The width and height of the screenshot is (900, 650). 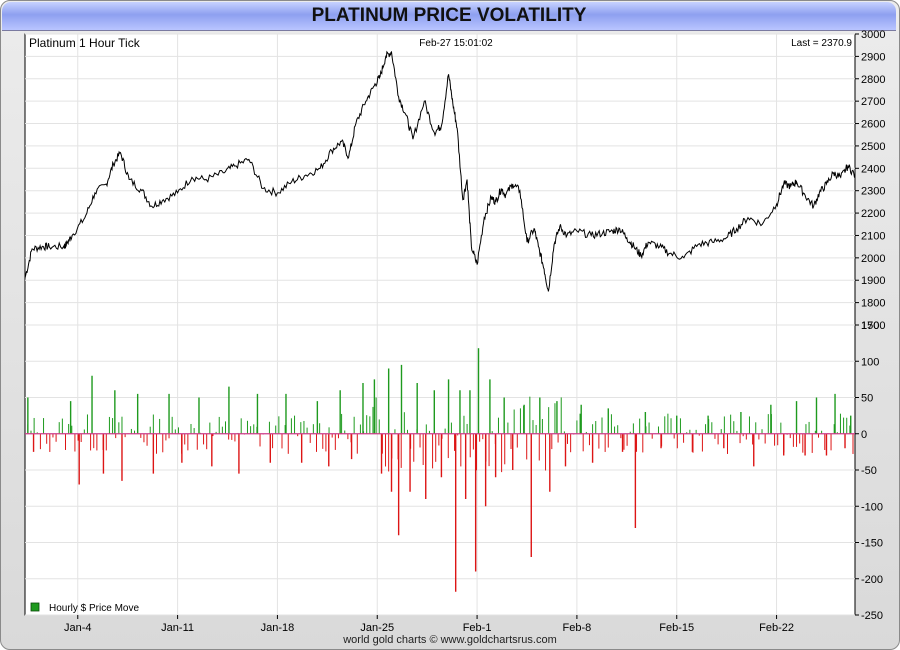 What do you see at coordinates (870, 326) in the screenshot?
I see `volatility-y-tick-label: 150` at bounding box center [870, 326].